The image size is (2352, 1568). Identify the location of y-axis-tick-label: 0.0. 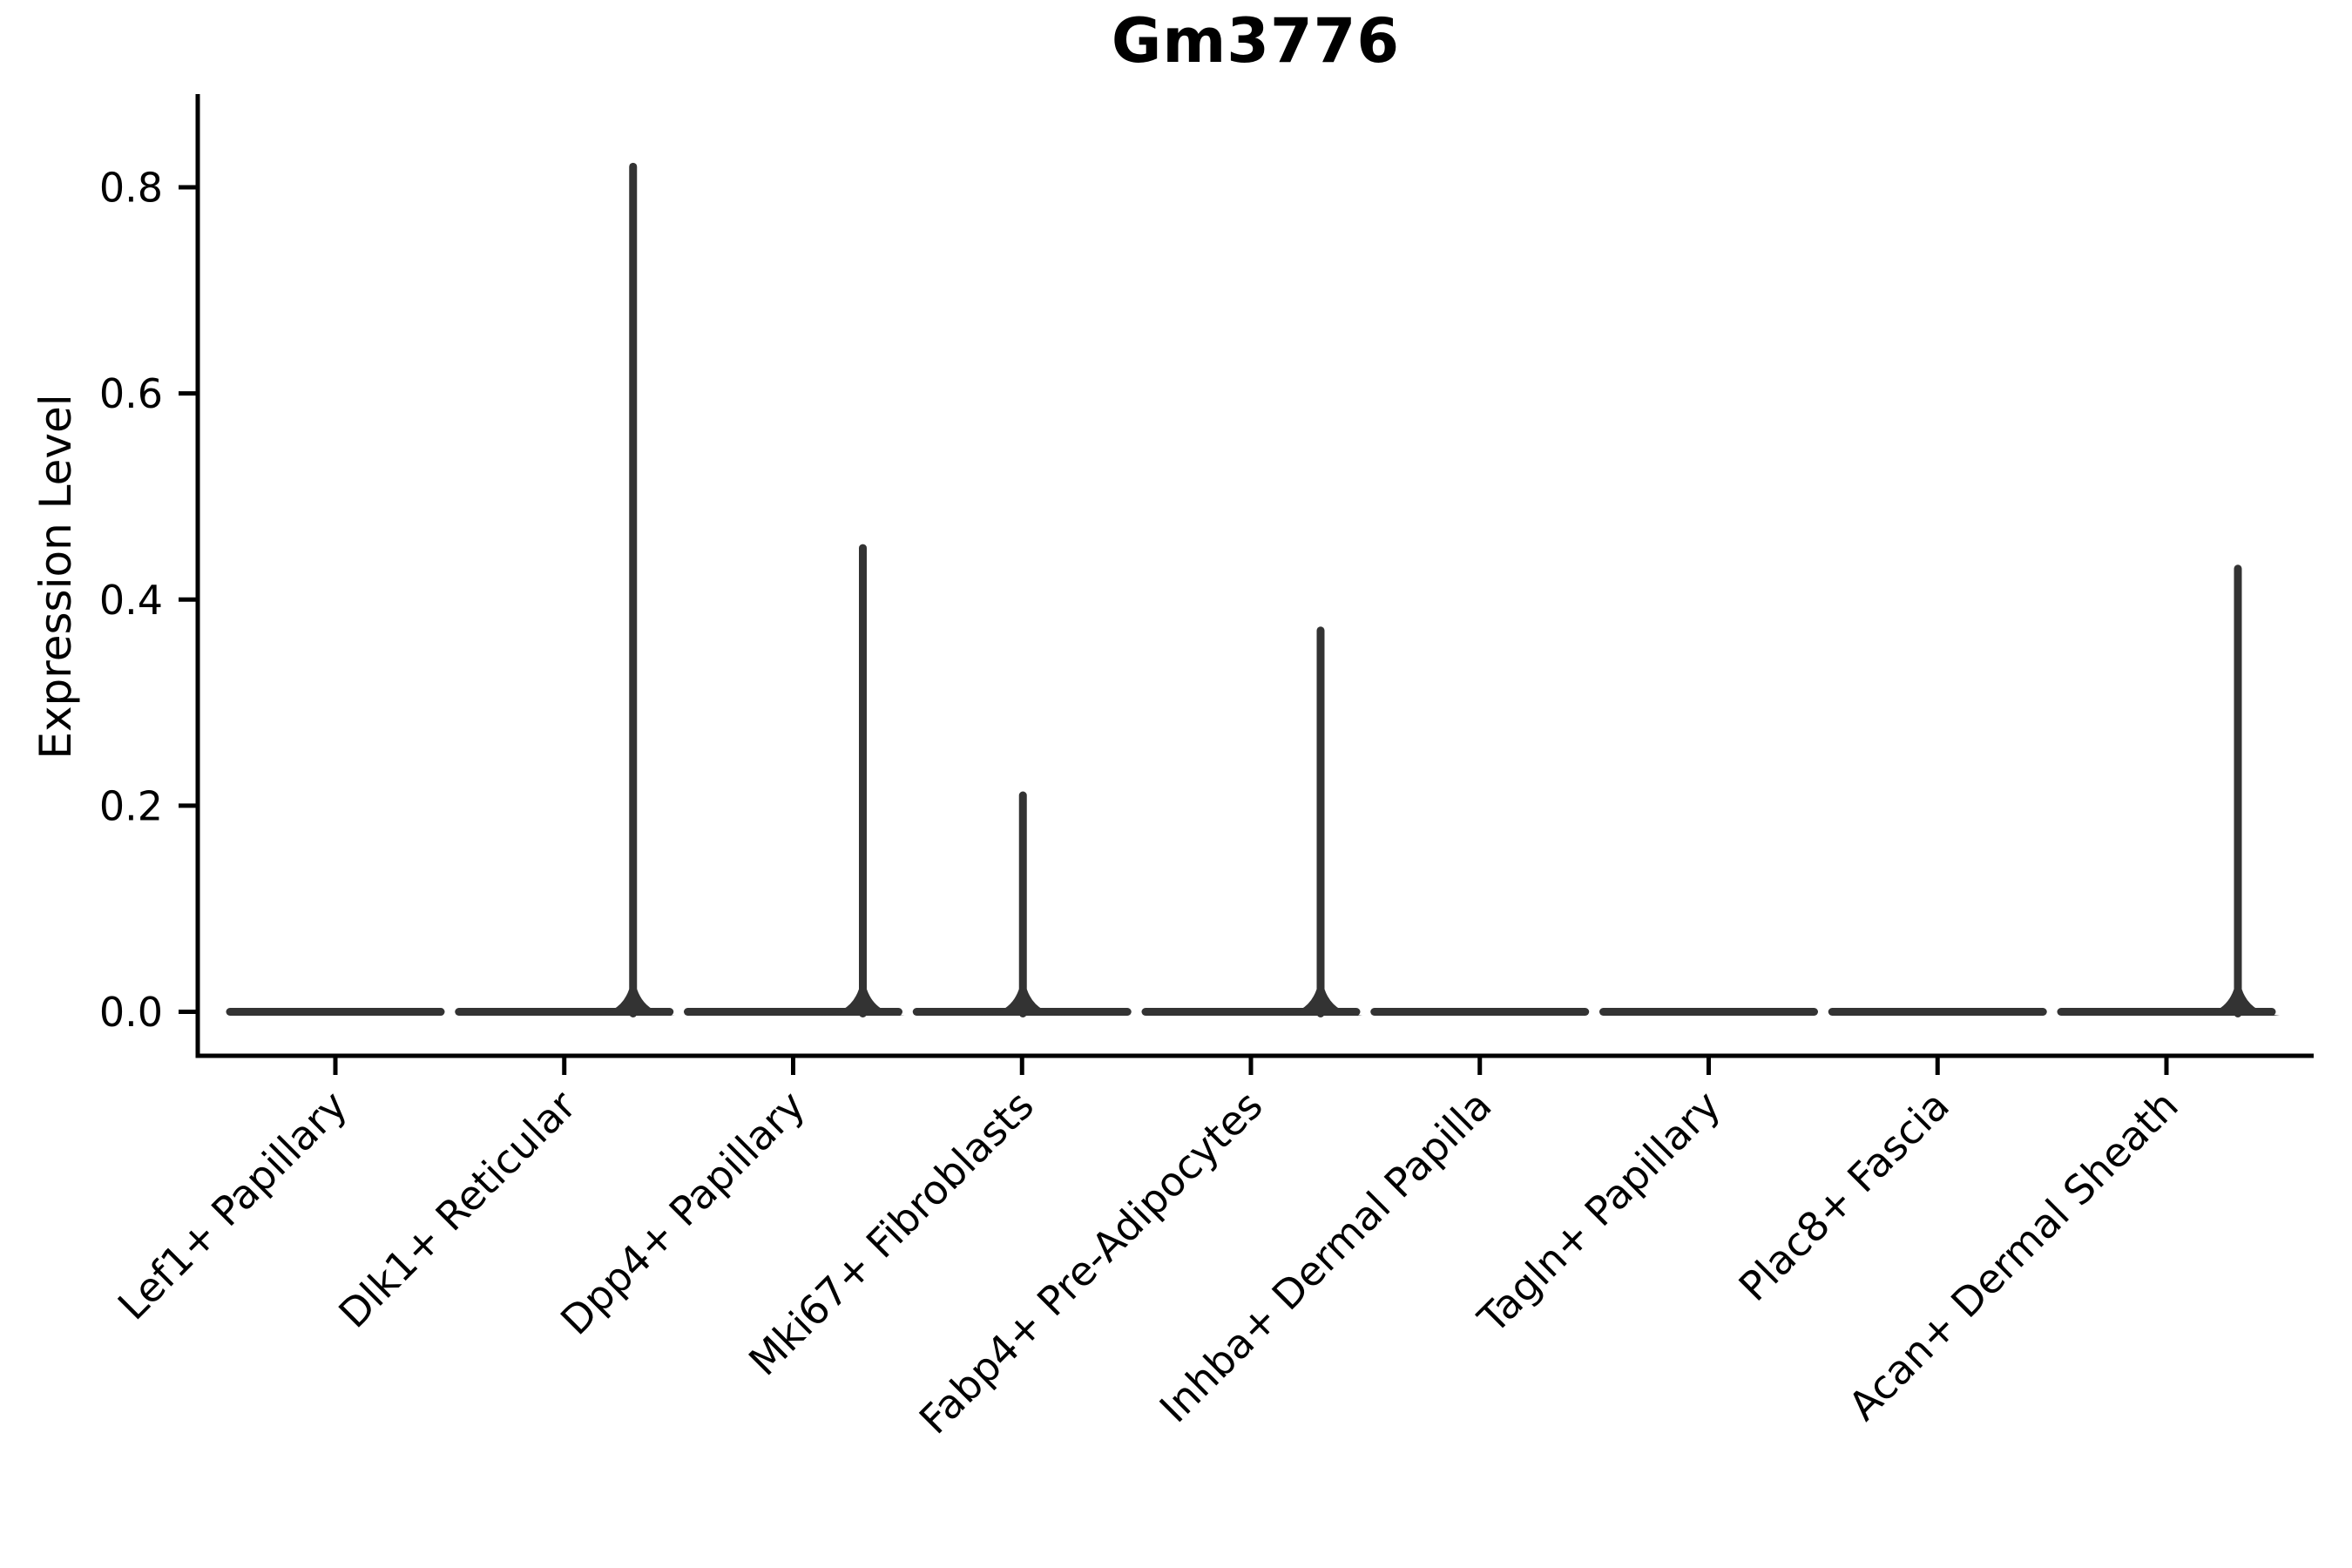
(131, 1013).